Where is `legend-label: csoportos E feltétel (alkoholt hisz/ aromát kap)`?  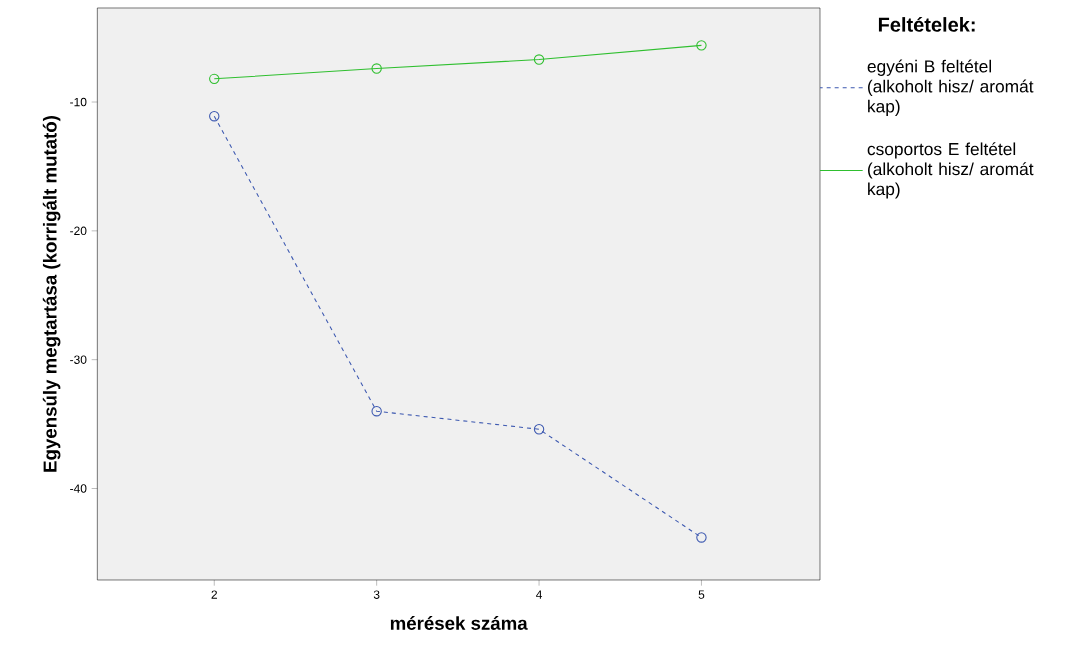
legend-label: csoportos E feltétel (alkoholt hisz/ aromát kap) is located at coordinates (950, 170).